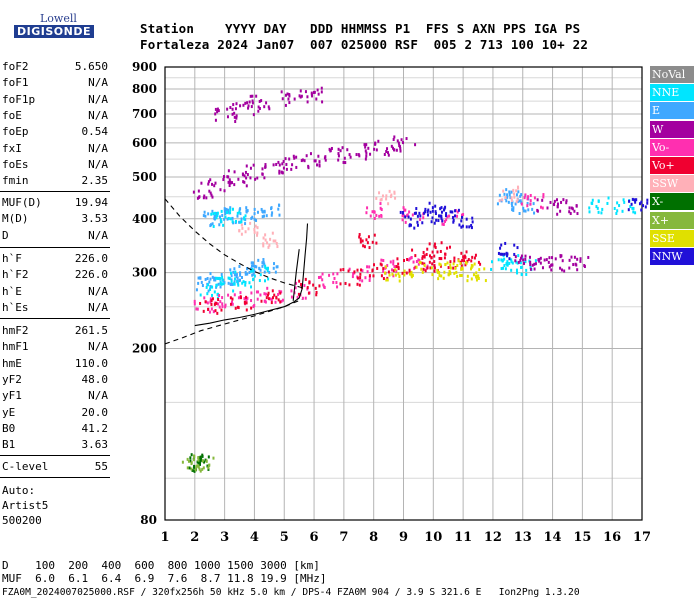 Image resolution: width=700 pixels, height=600 pixels. Describe the element at coordinates (55, 292) in the screenshot. I see `param-row: h`E N/A` at that location.